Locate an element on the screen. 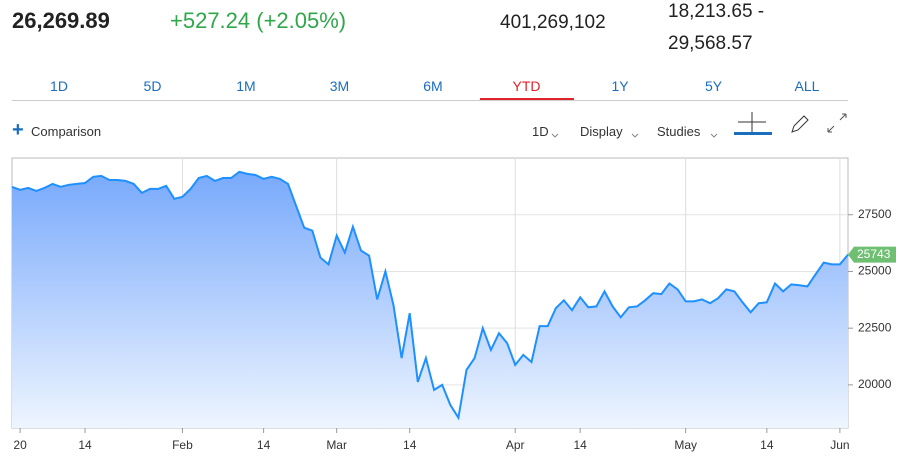 The width and height of the screenshot is (900, 458). x-tick-label: 20 is located at coordinates (20, 445).